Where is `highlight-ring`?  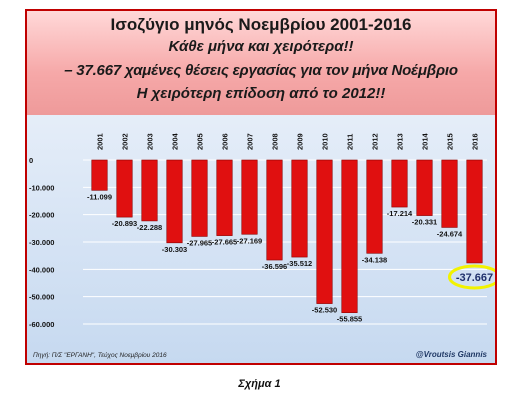 highlight-ring is located at coordinates (471, 277).